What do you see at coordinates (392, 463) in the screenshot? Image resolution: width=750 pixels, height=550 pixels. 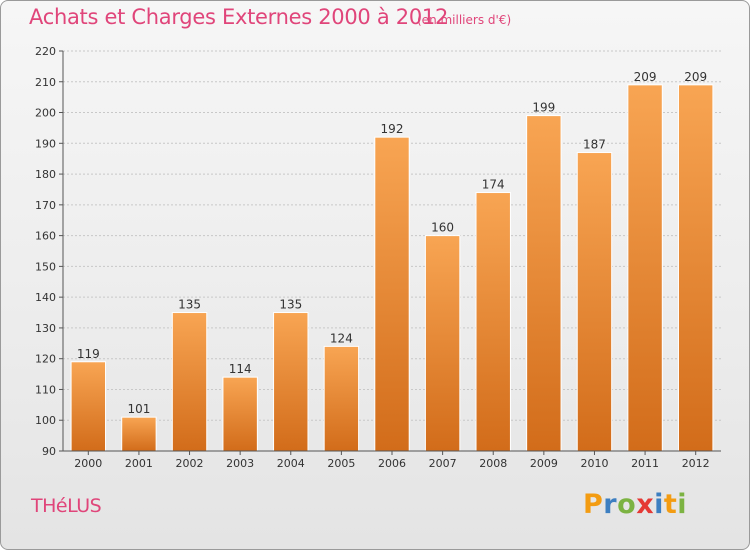 I see `x-tick-label: 2006` at bounding box center [392, 463].